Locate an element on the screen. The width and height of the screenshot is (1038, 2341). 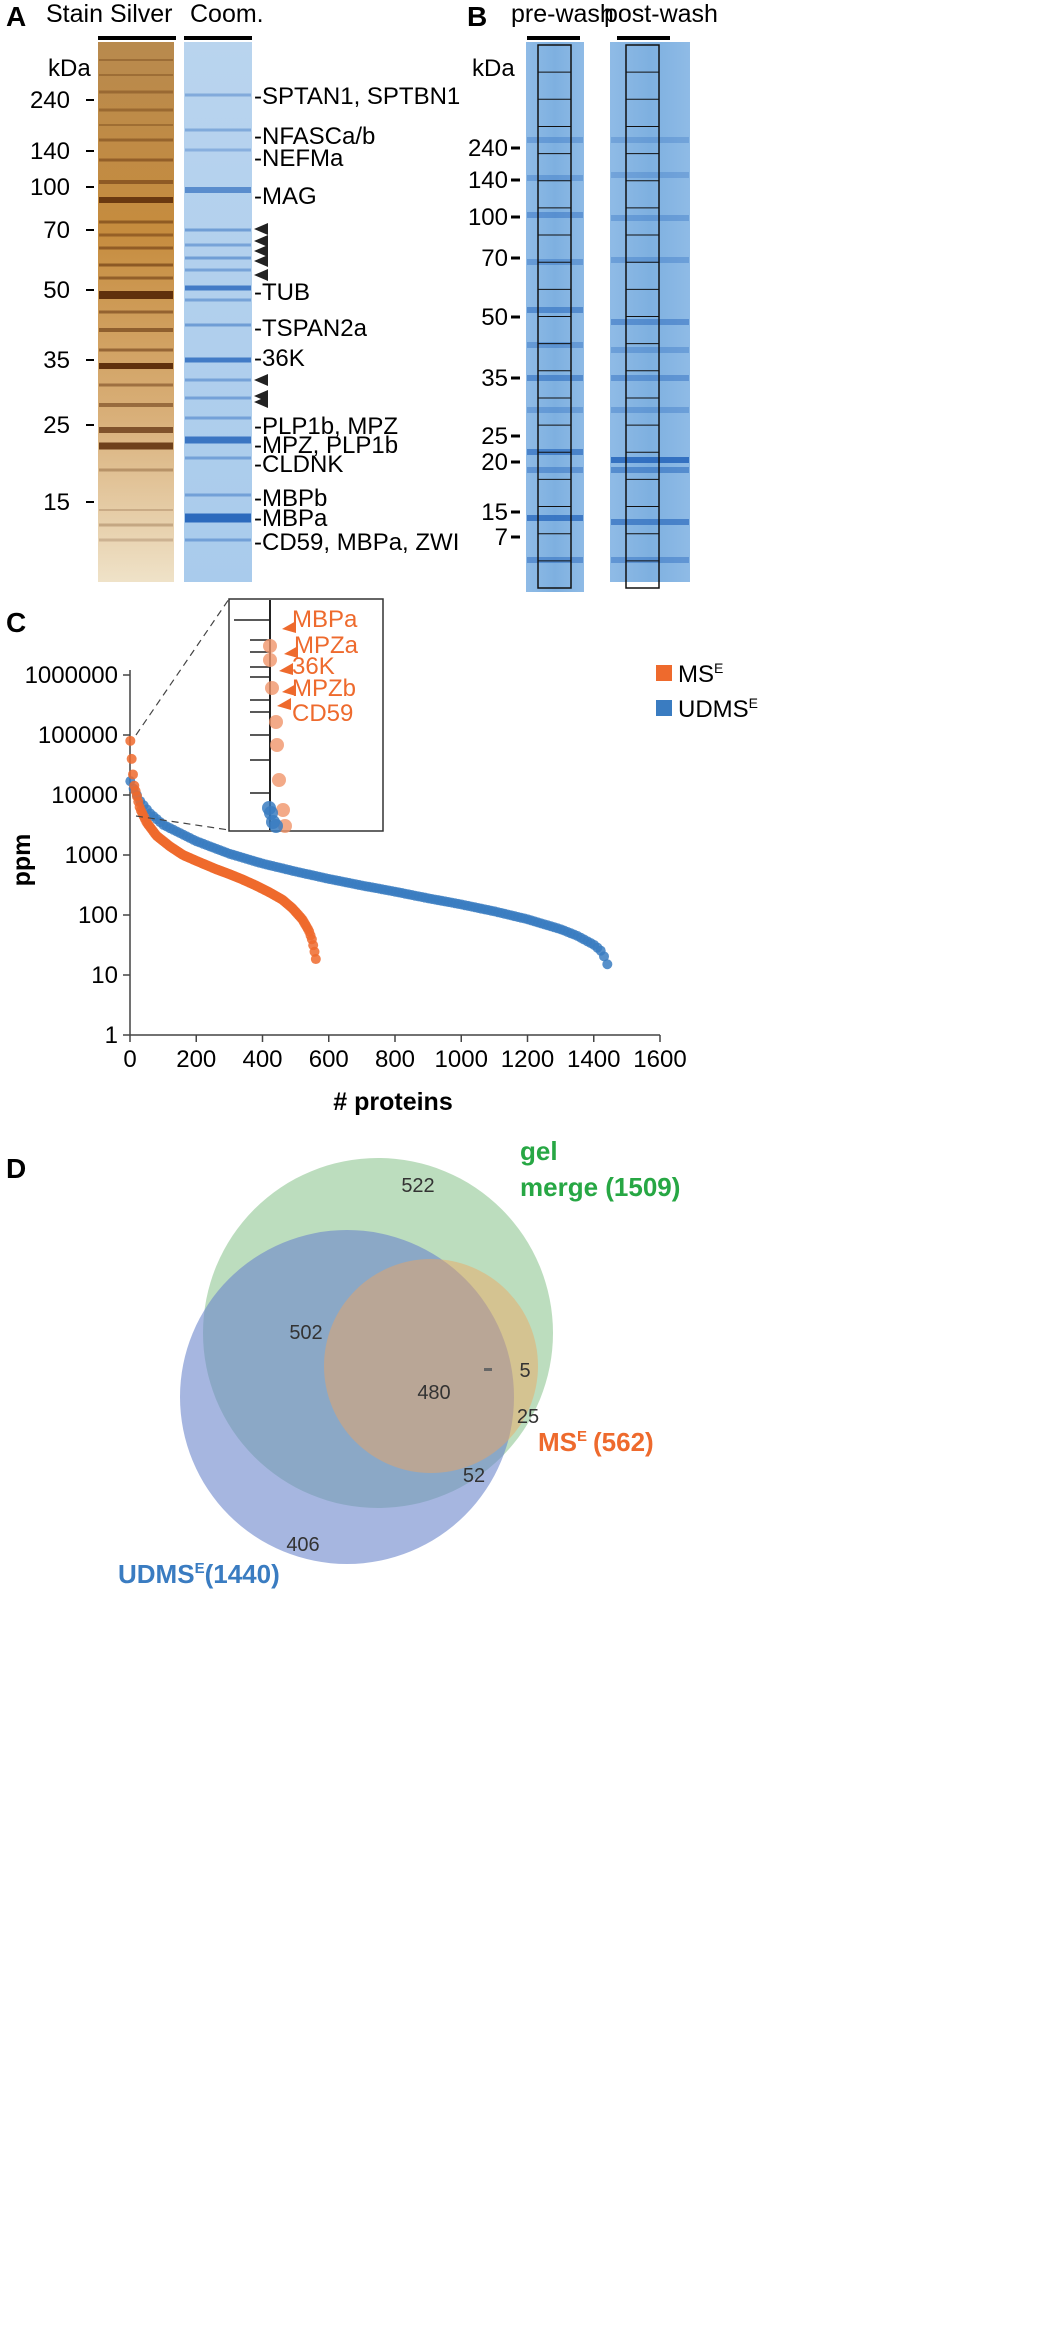
mw-label-b: 70 is located at coordinates (494, 258).